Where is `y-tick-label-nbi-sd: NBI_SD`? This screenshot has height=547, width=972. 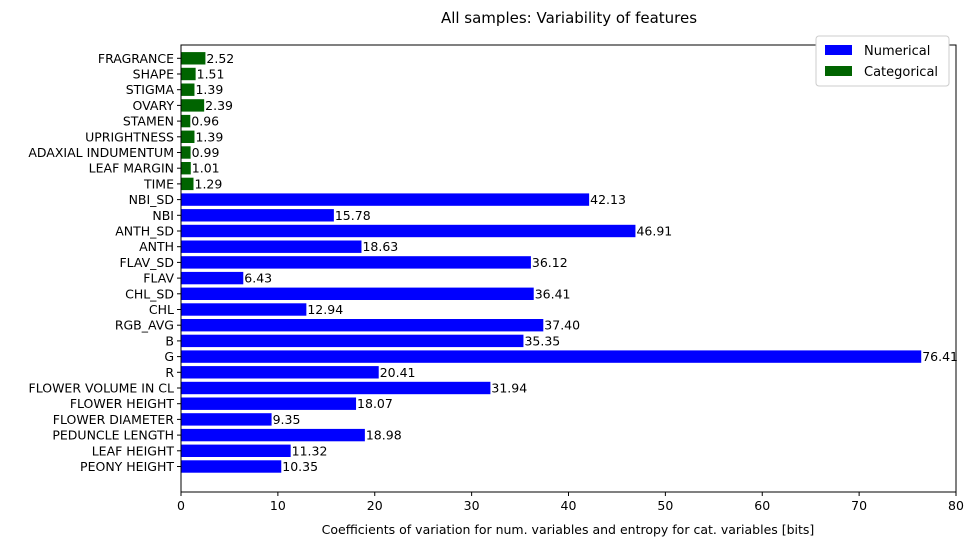
y-tick-label-nbi-sd: NBI_SD is located at coordinates (151, 199).